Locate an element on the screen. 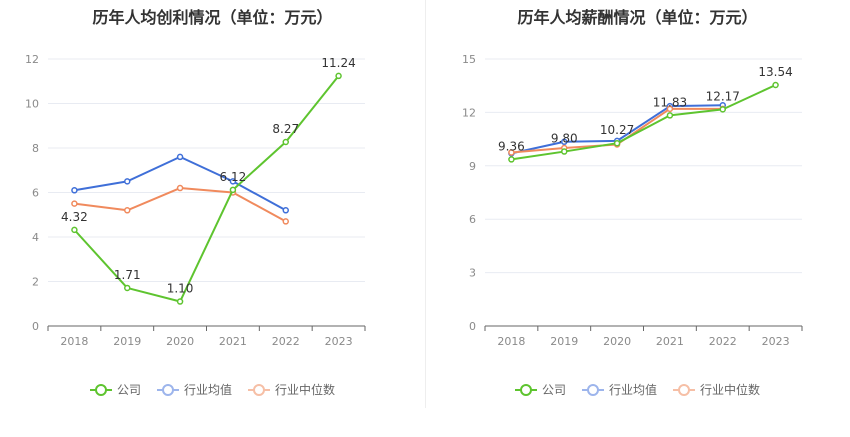 Image resolution: width=850 pixels, height=437 pixels. data-label: 11.24 is located at coordinates (338, 63).